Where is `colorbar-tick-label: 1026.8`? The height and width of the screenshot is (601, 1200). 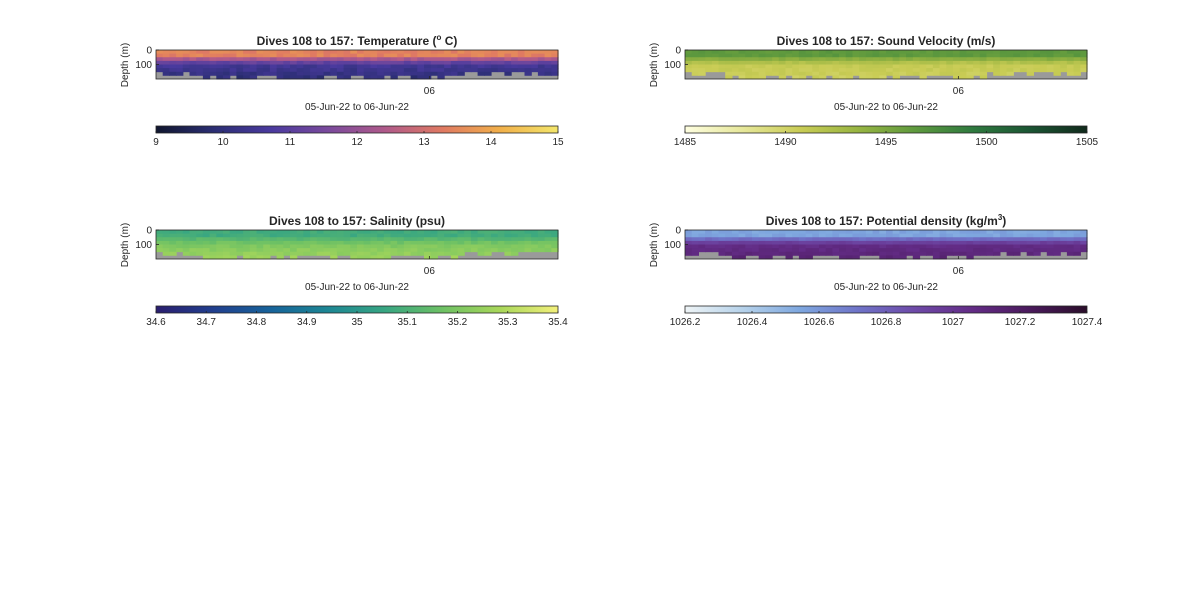 colorbar-tick-label: 1026.8 is located at coordinates (886, 322).